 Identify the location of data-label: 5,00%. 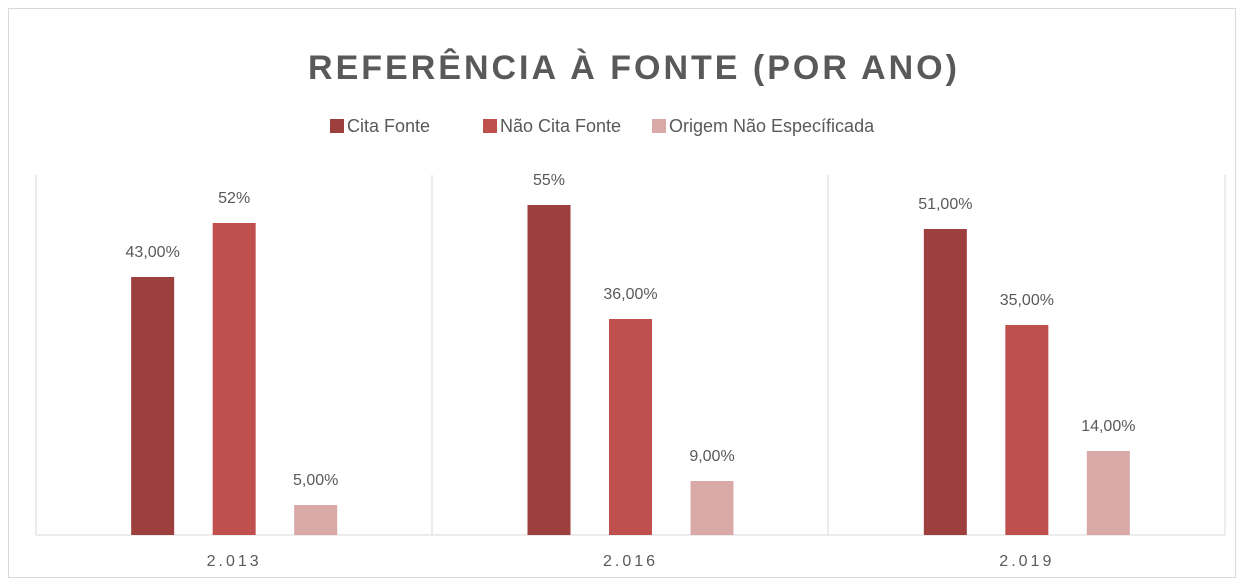
(315, 480).